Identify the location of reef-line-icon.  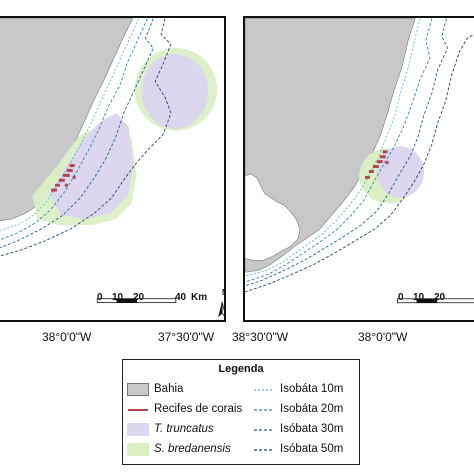
(138, 409).